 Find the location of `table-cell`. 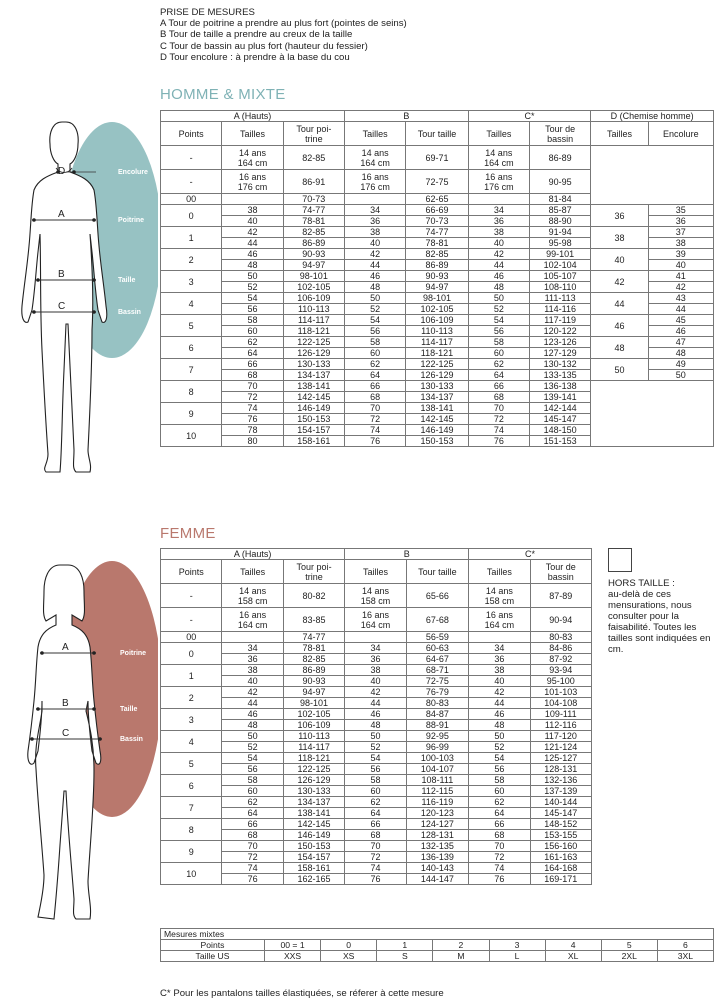

table-cell is located at coordinates (375, 199).